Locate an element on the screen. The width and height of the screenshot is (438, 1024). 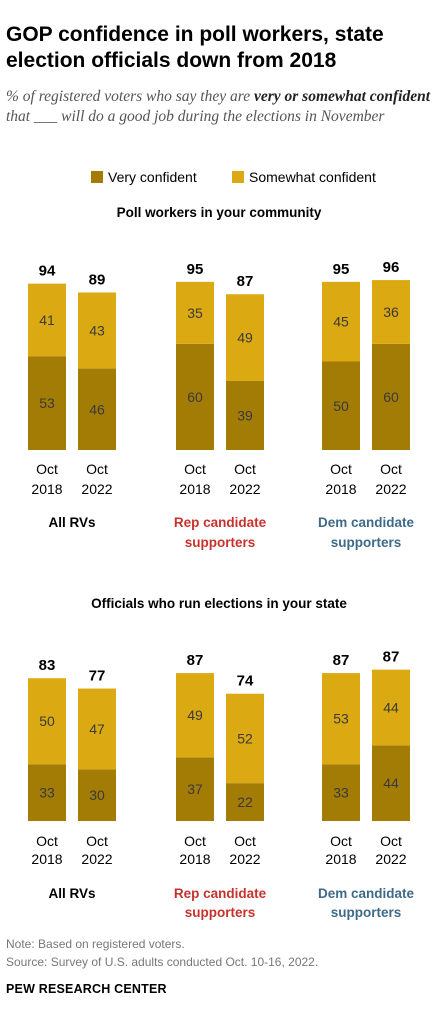
data-label-somewhat: 35 is located at coordinates (195, 313).